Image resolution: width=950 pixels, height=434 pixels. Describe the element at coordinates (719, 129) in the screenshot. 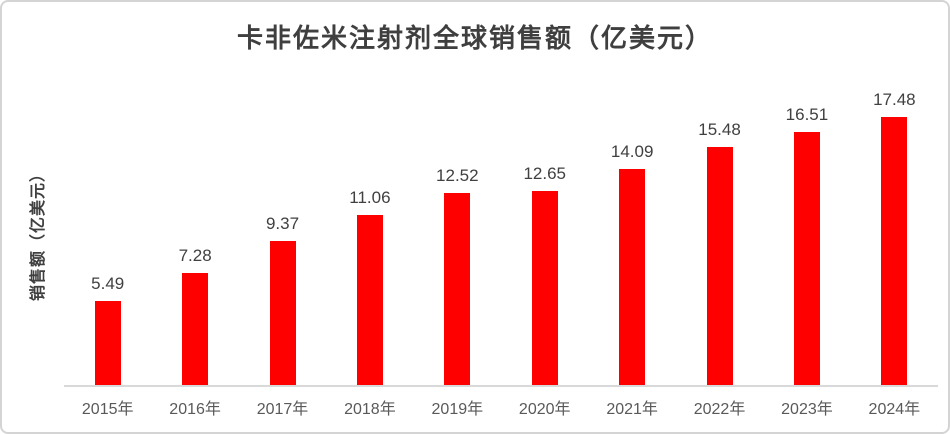

I see `bar-value-label: 15.48` at that location.